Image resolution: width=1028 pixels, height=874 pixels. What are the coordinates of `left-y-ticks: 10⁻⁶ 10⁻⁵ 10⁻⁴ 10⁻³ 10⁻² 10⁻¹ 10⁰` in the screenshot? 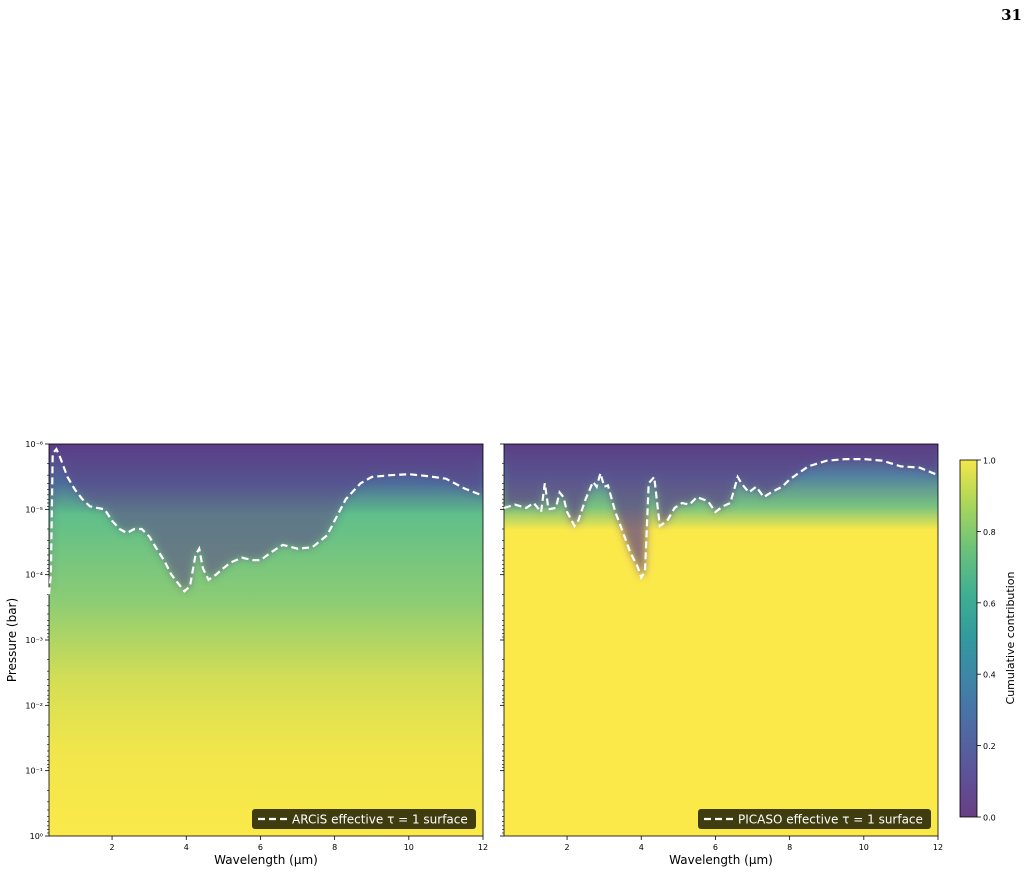 It's located at (37, 640).